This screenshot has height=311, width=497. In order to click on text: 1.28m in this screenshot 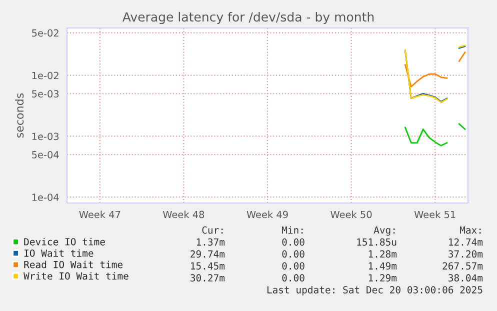, I will do `click(382, 254)`.